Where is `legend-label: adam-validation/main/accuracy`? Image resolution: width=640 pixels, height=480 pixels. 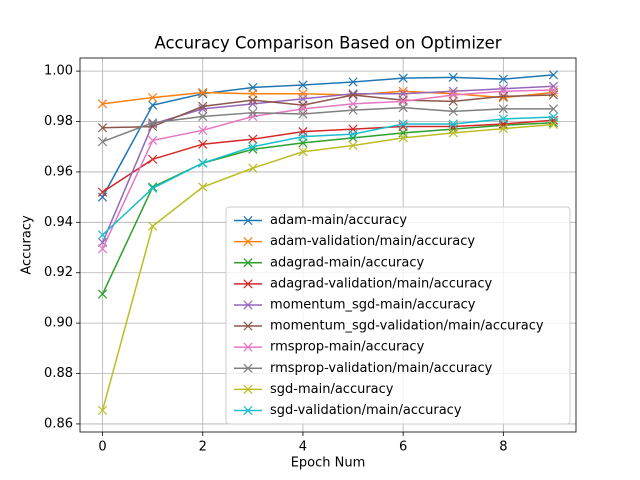 legend-label: adam-validation/main/accuracy is located at coordinates (372, 241).